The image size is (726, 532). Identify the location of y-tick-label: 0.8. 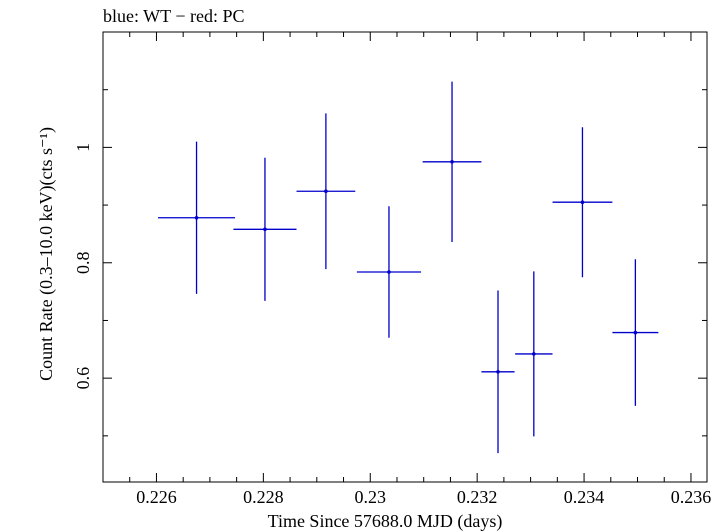
(83, 263).